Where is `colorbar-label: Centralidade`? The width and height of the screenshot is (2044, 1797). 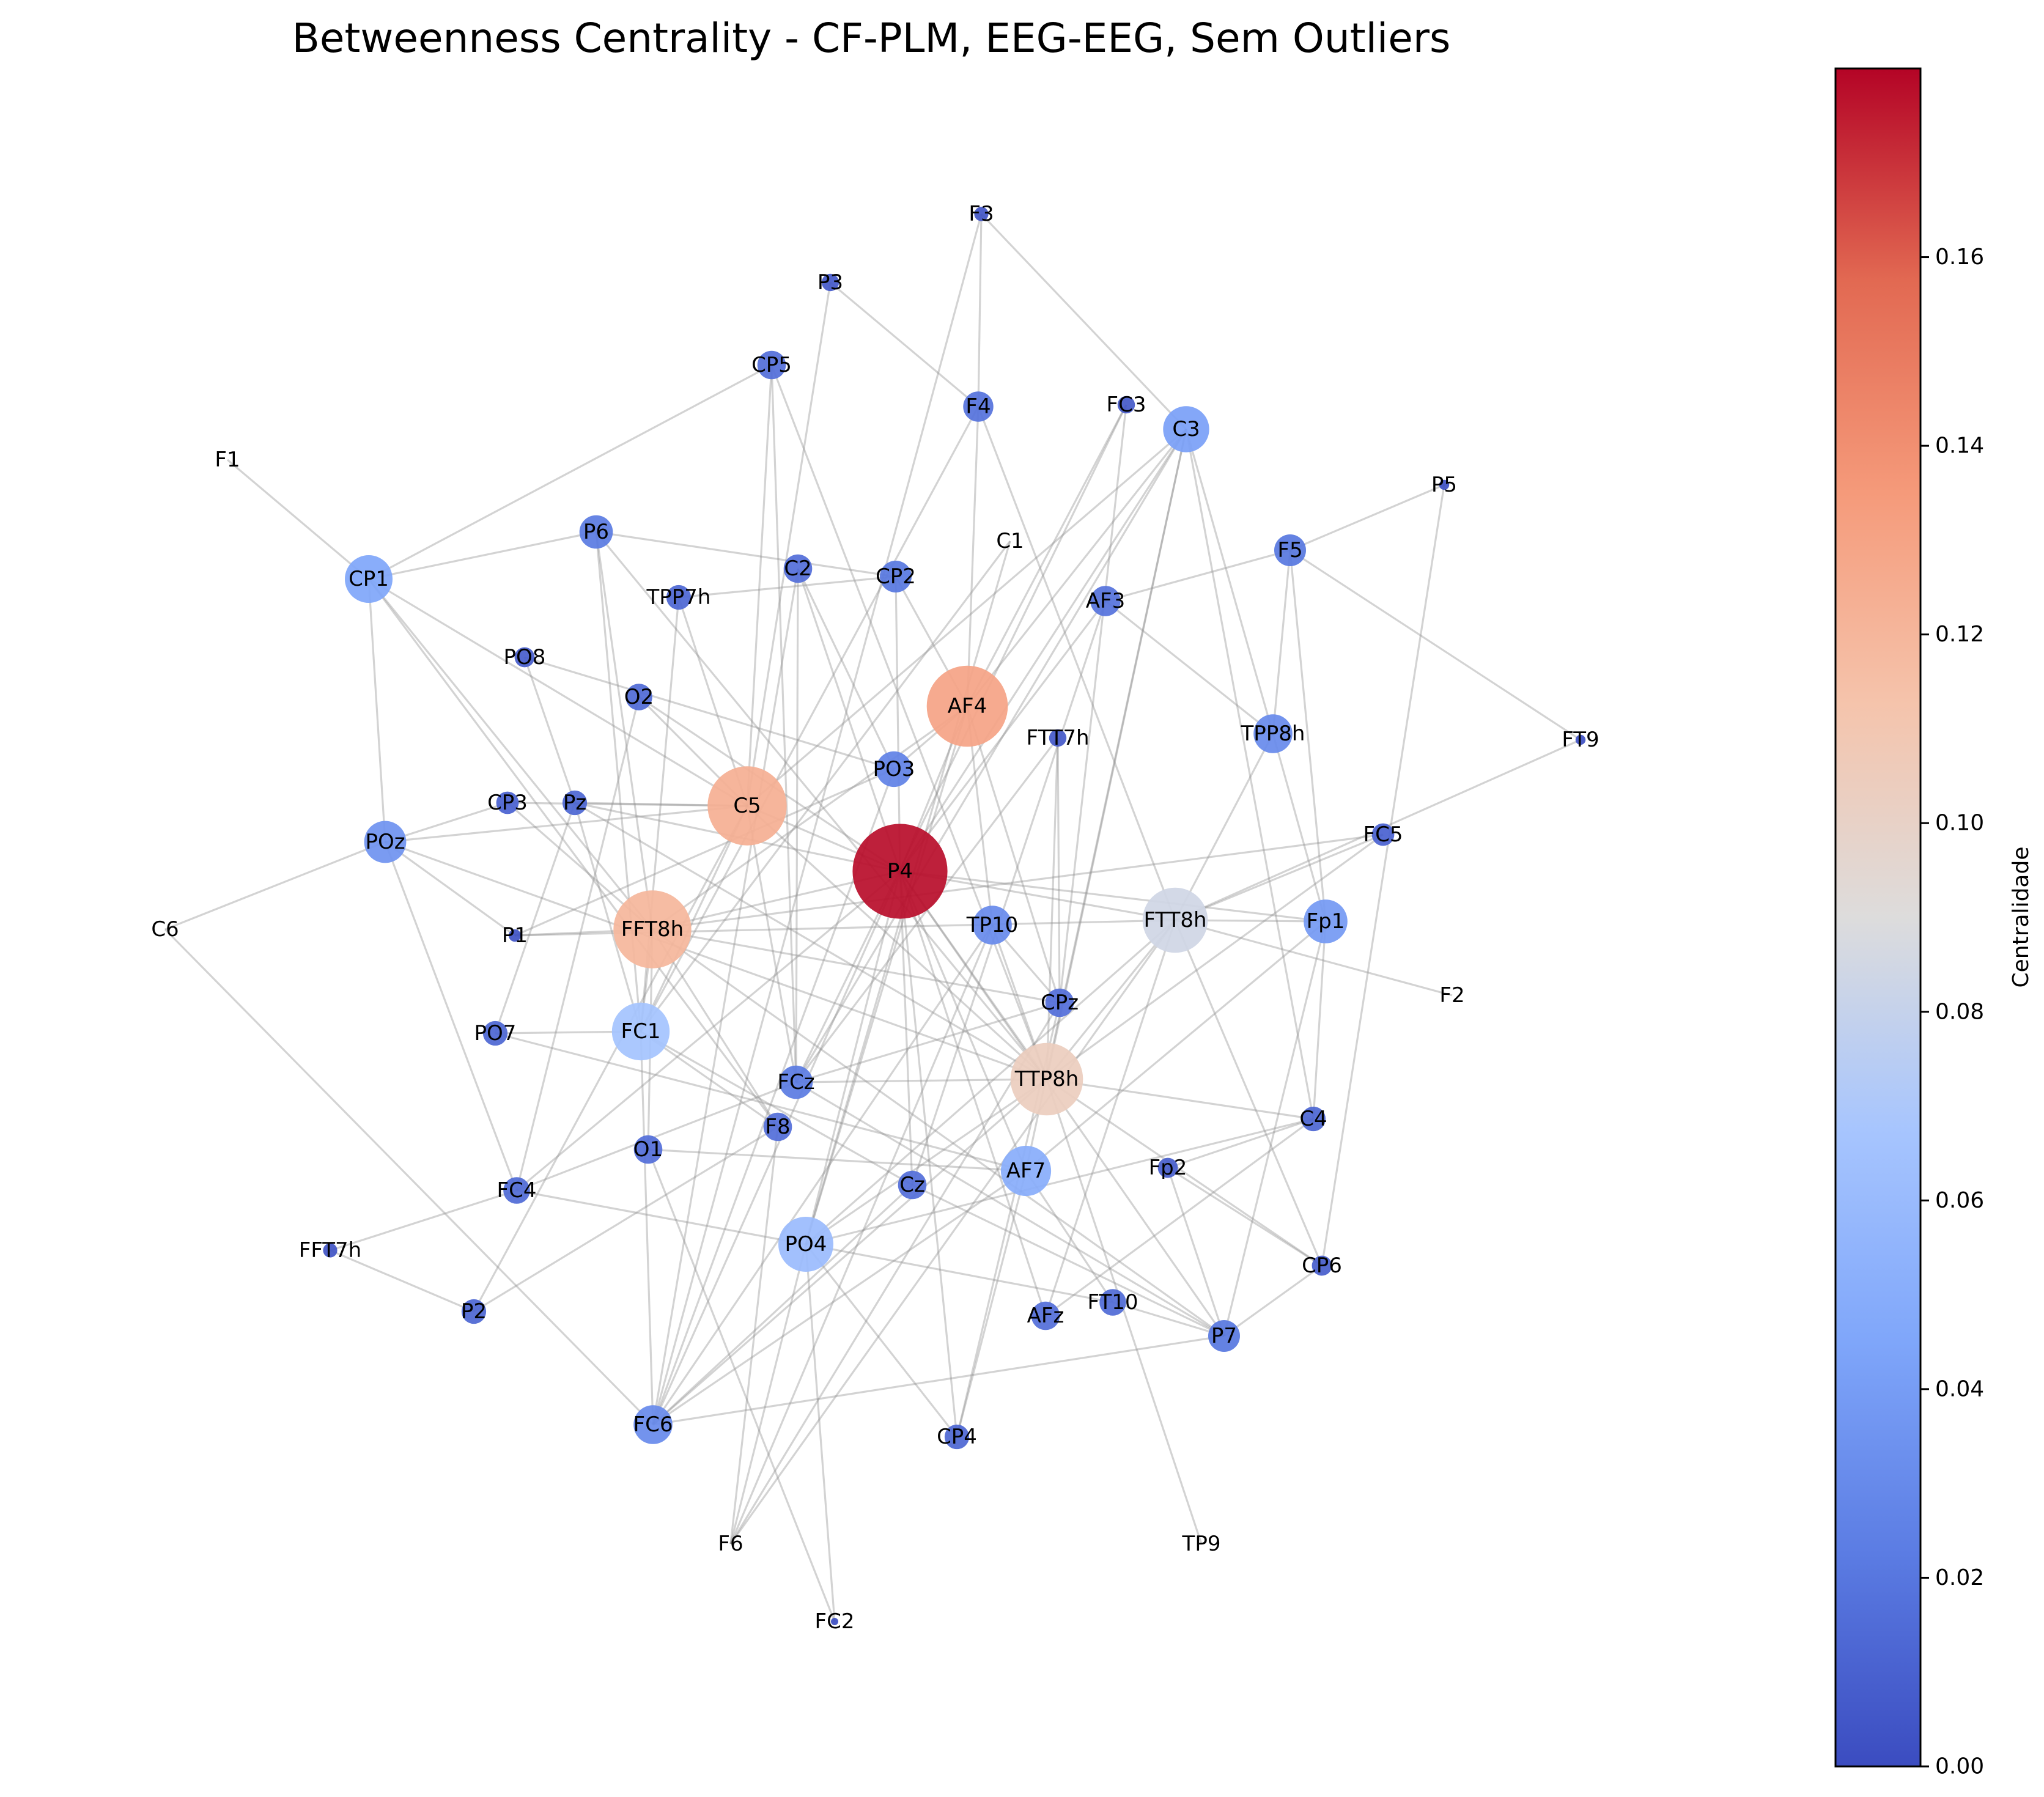 colorbar-label: Centralidade is located at coordinates (2021, 917).